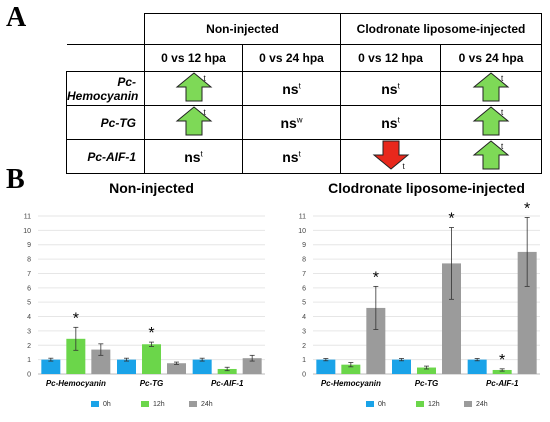 The height and width of the screenshot is (422, 550). I want to click on comparison-header: 0 vs 12 hpa, so click(193, 58).